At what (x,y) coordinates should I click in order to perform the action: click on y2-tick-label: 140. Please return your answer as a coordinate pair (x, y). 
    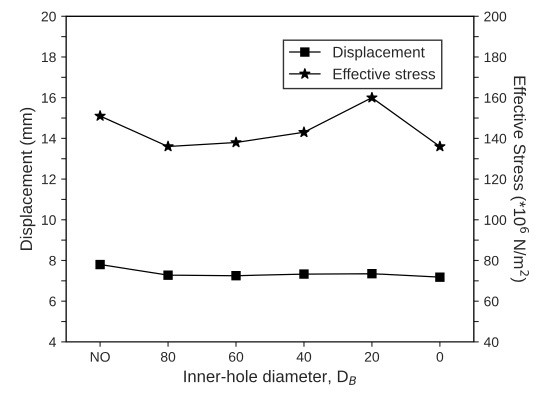
    Looking at the image, I should click on (495, 139).